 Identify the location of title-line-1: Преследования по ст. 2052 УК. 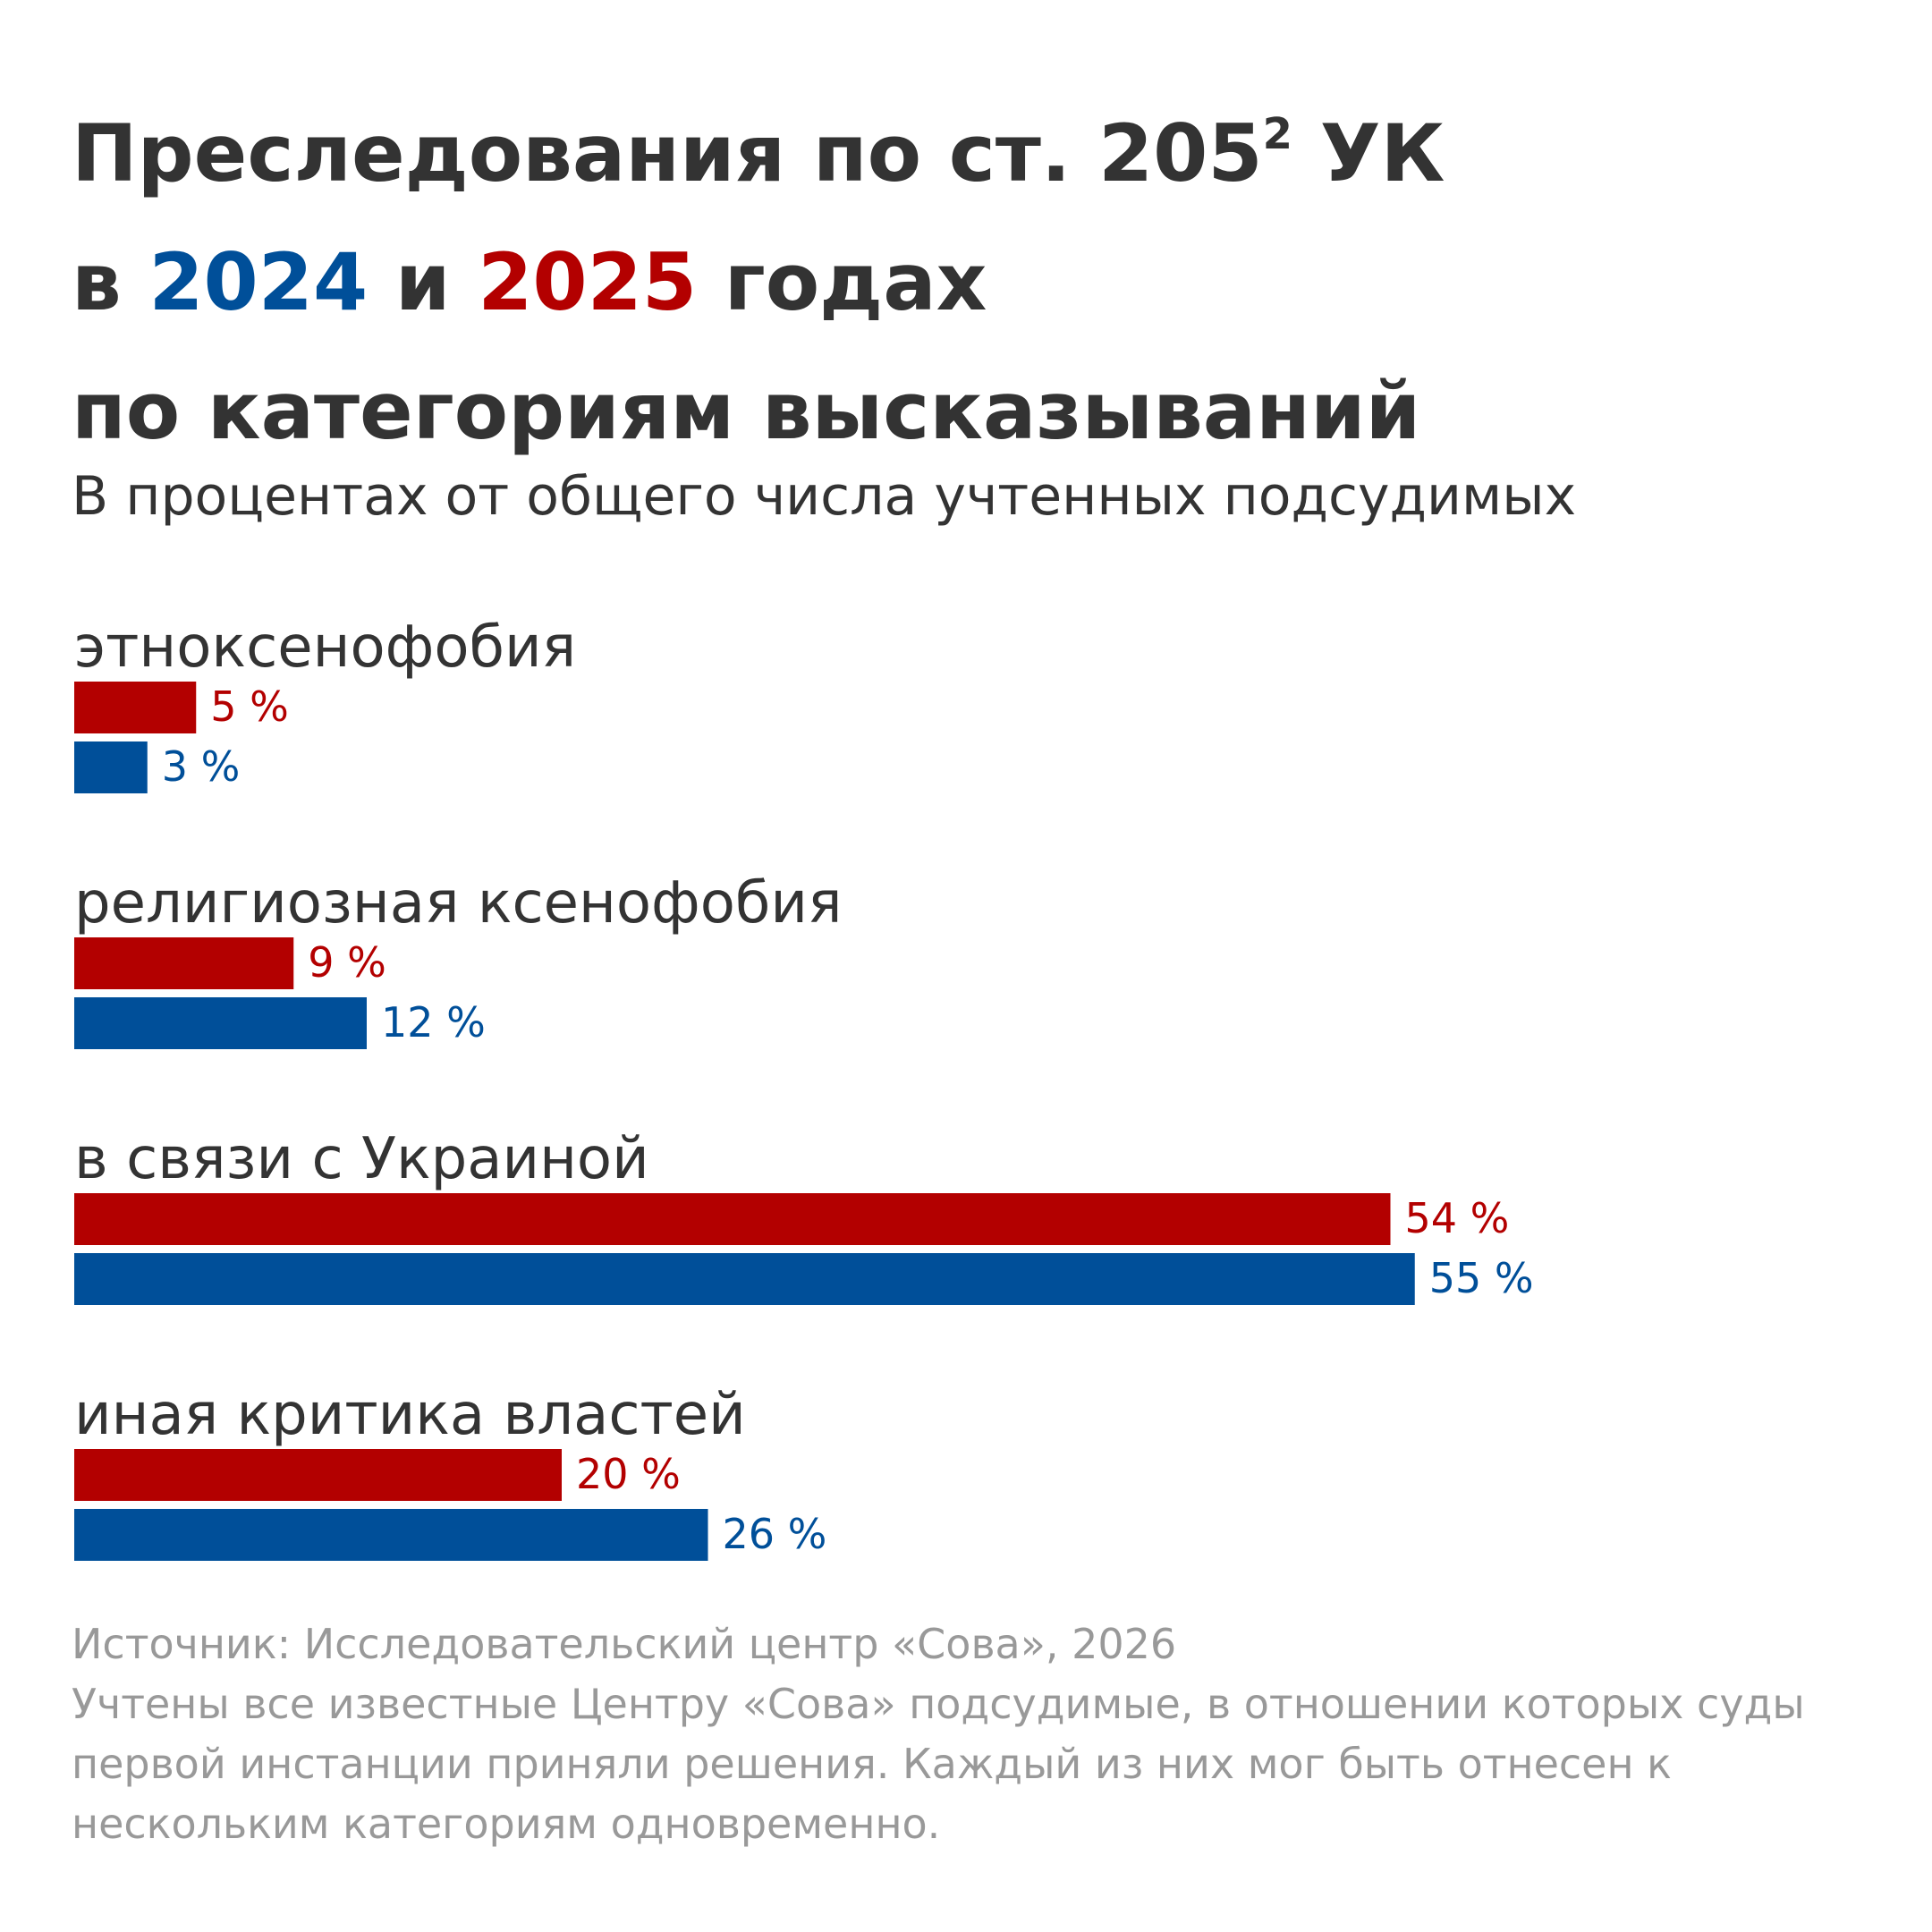
(758, 153).